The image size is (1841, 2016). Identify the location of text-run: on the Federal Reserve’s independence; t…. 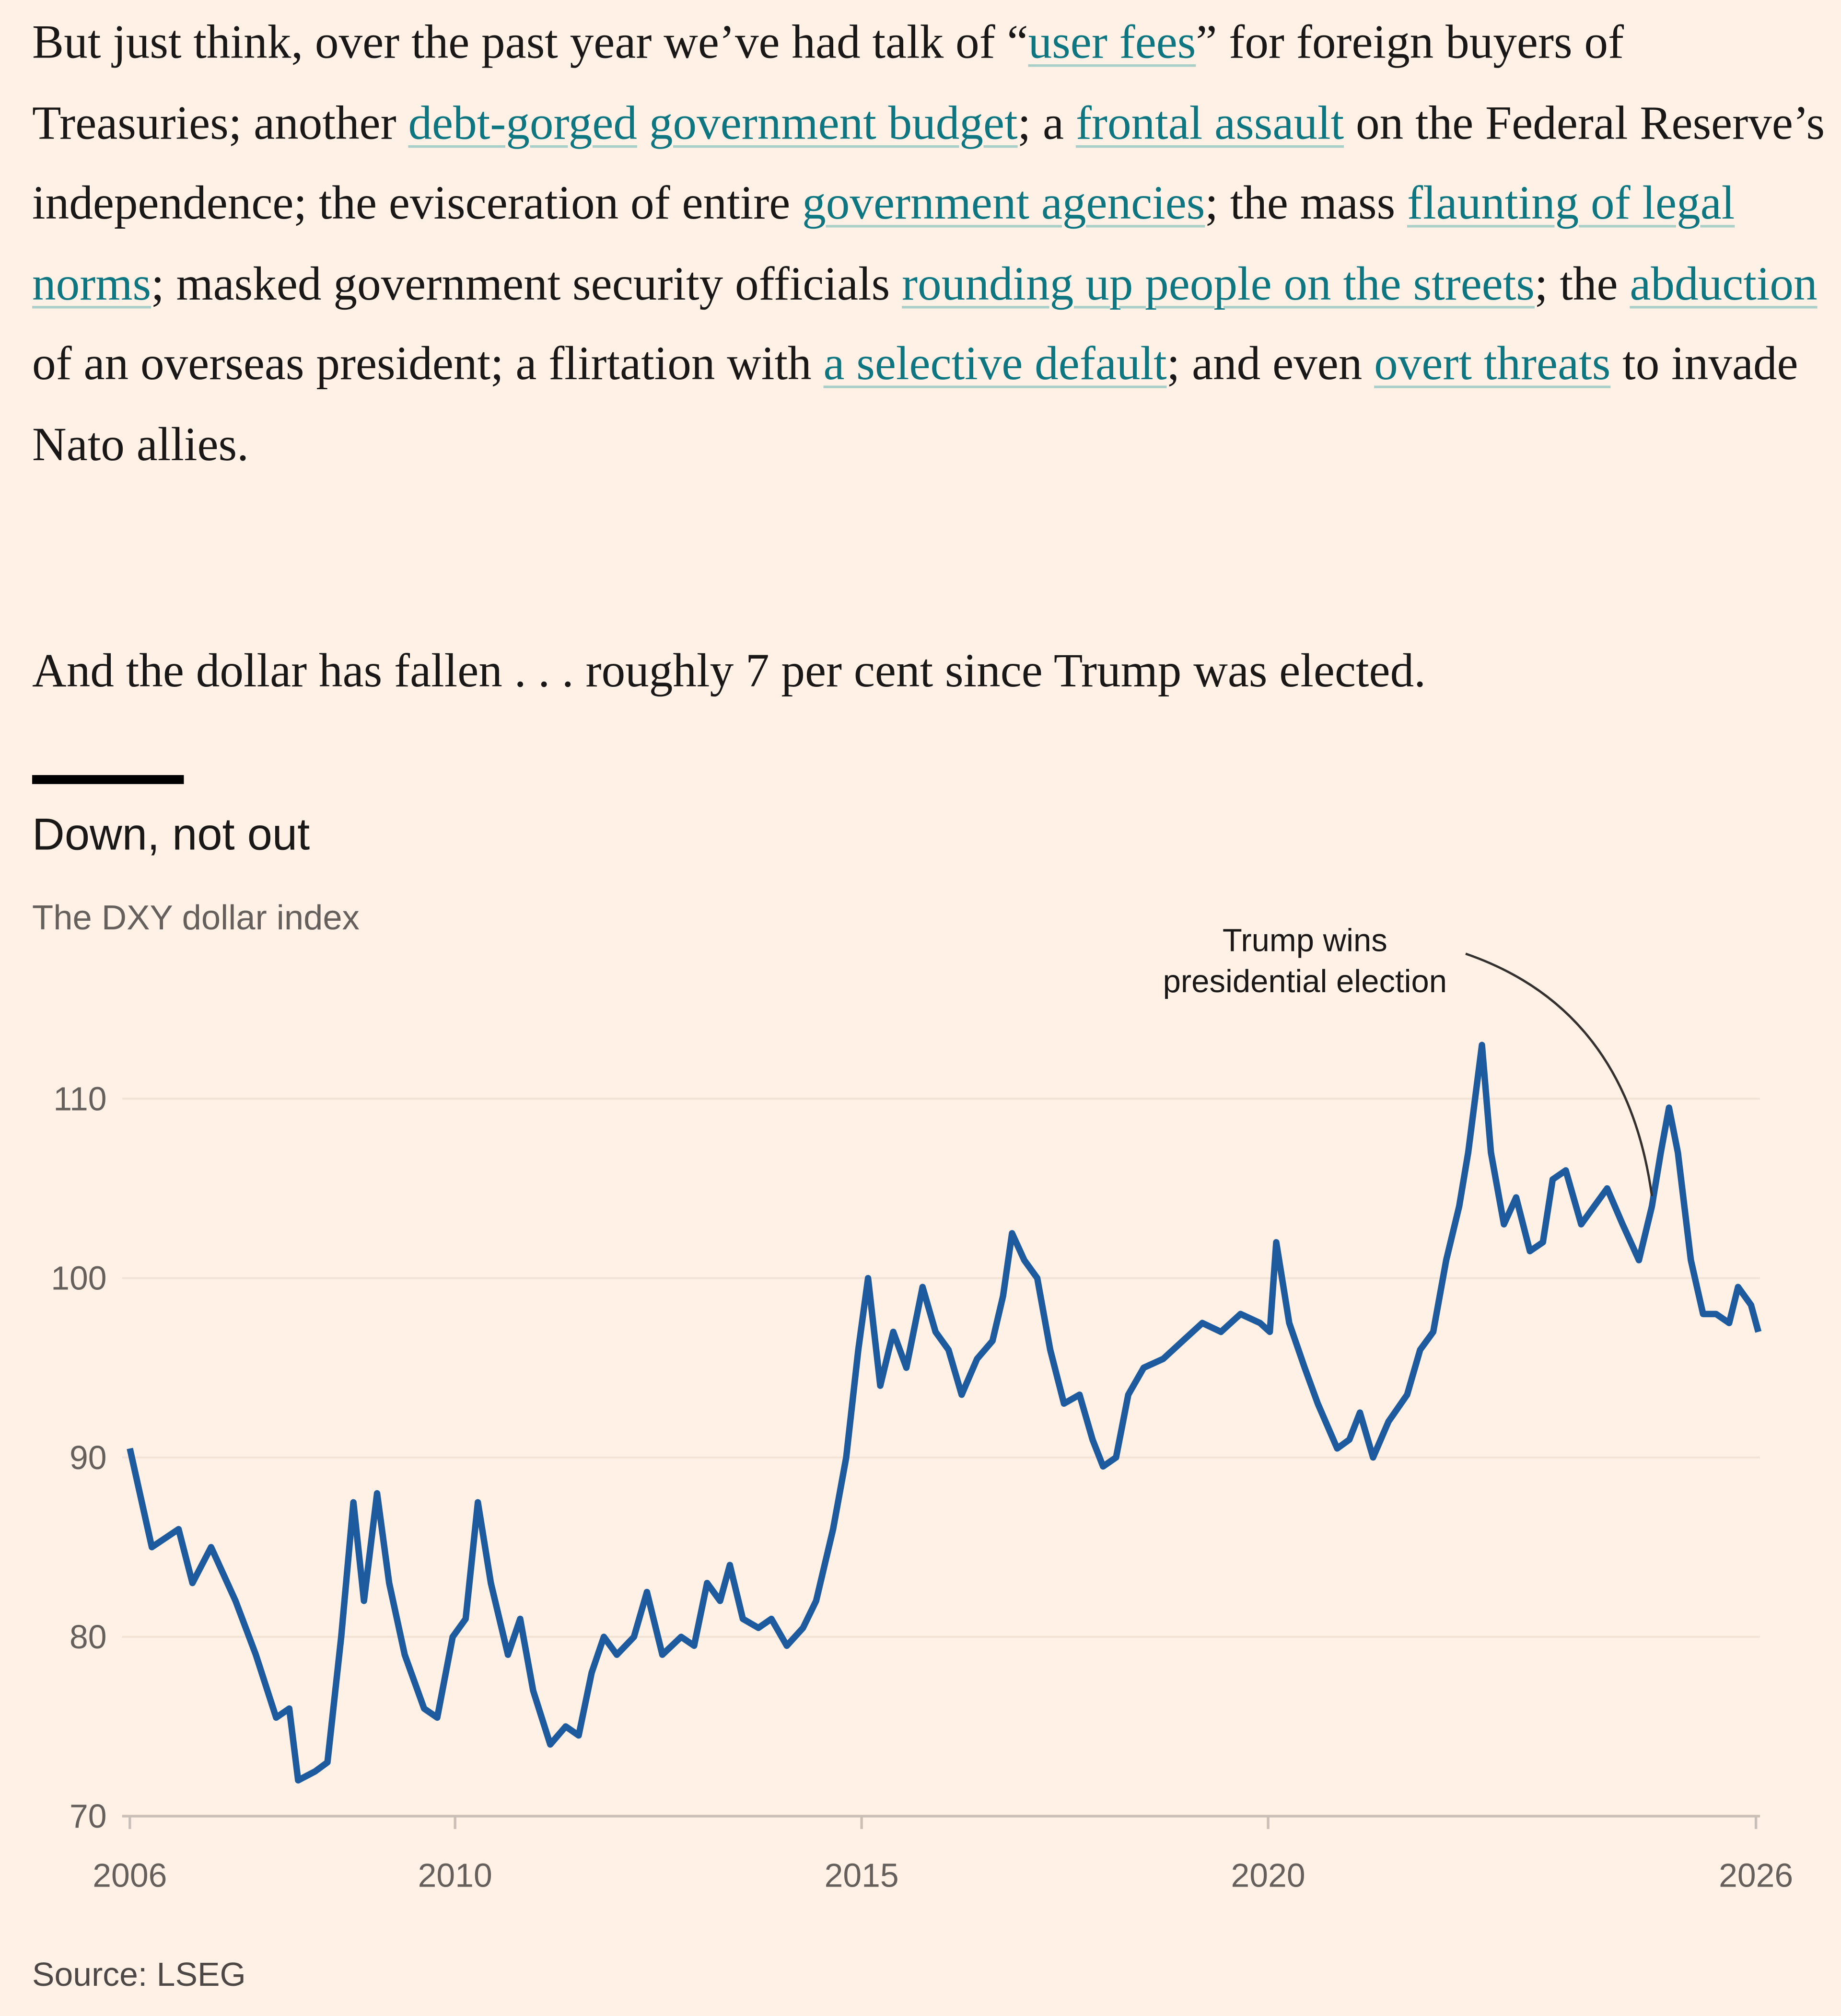
(929, 164).